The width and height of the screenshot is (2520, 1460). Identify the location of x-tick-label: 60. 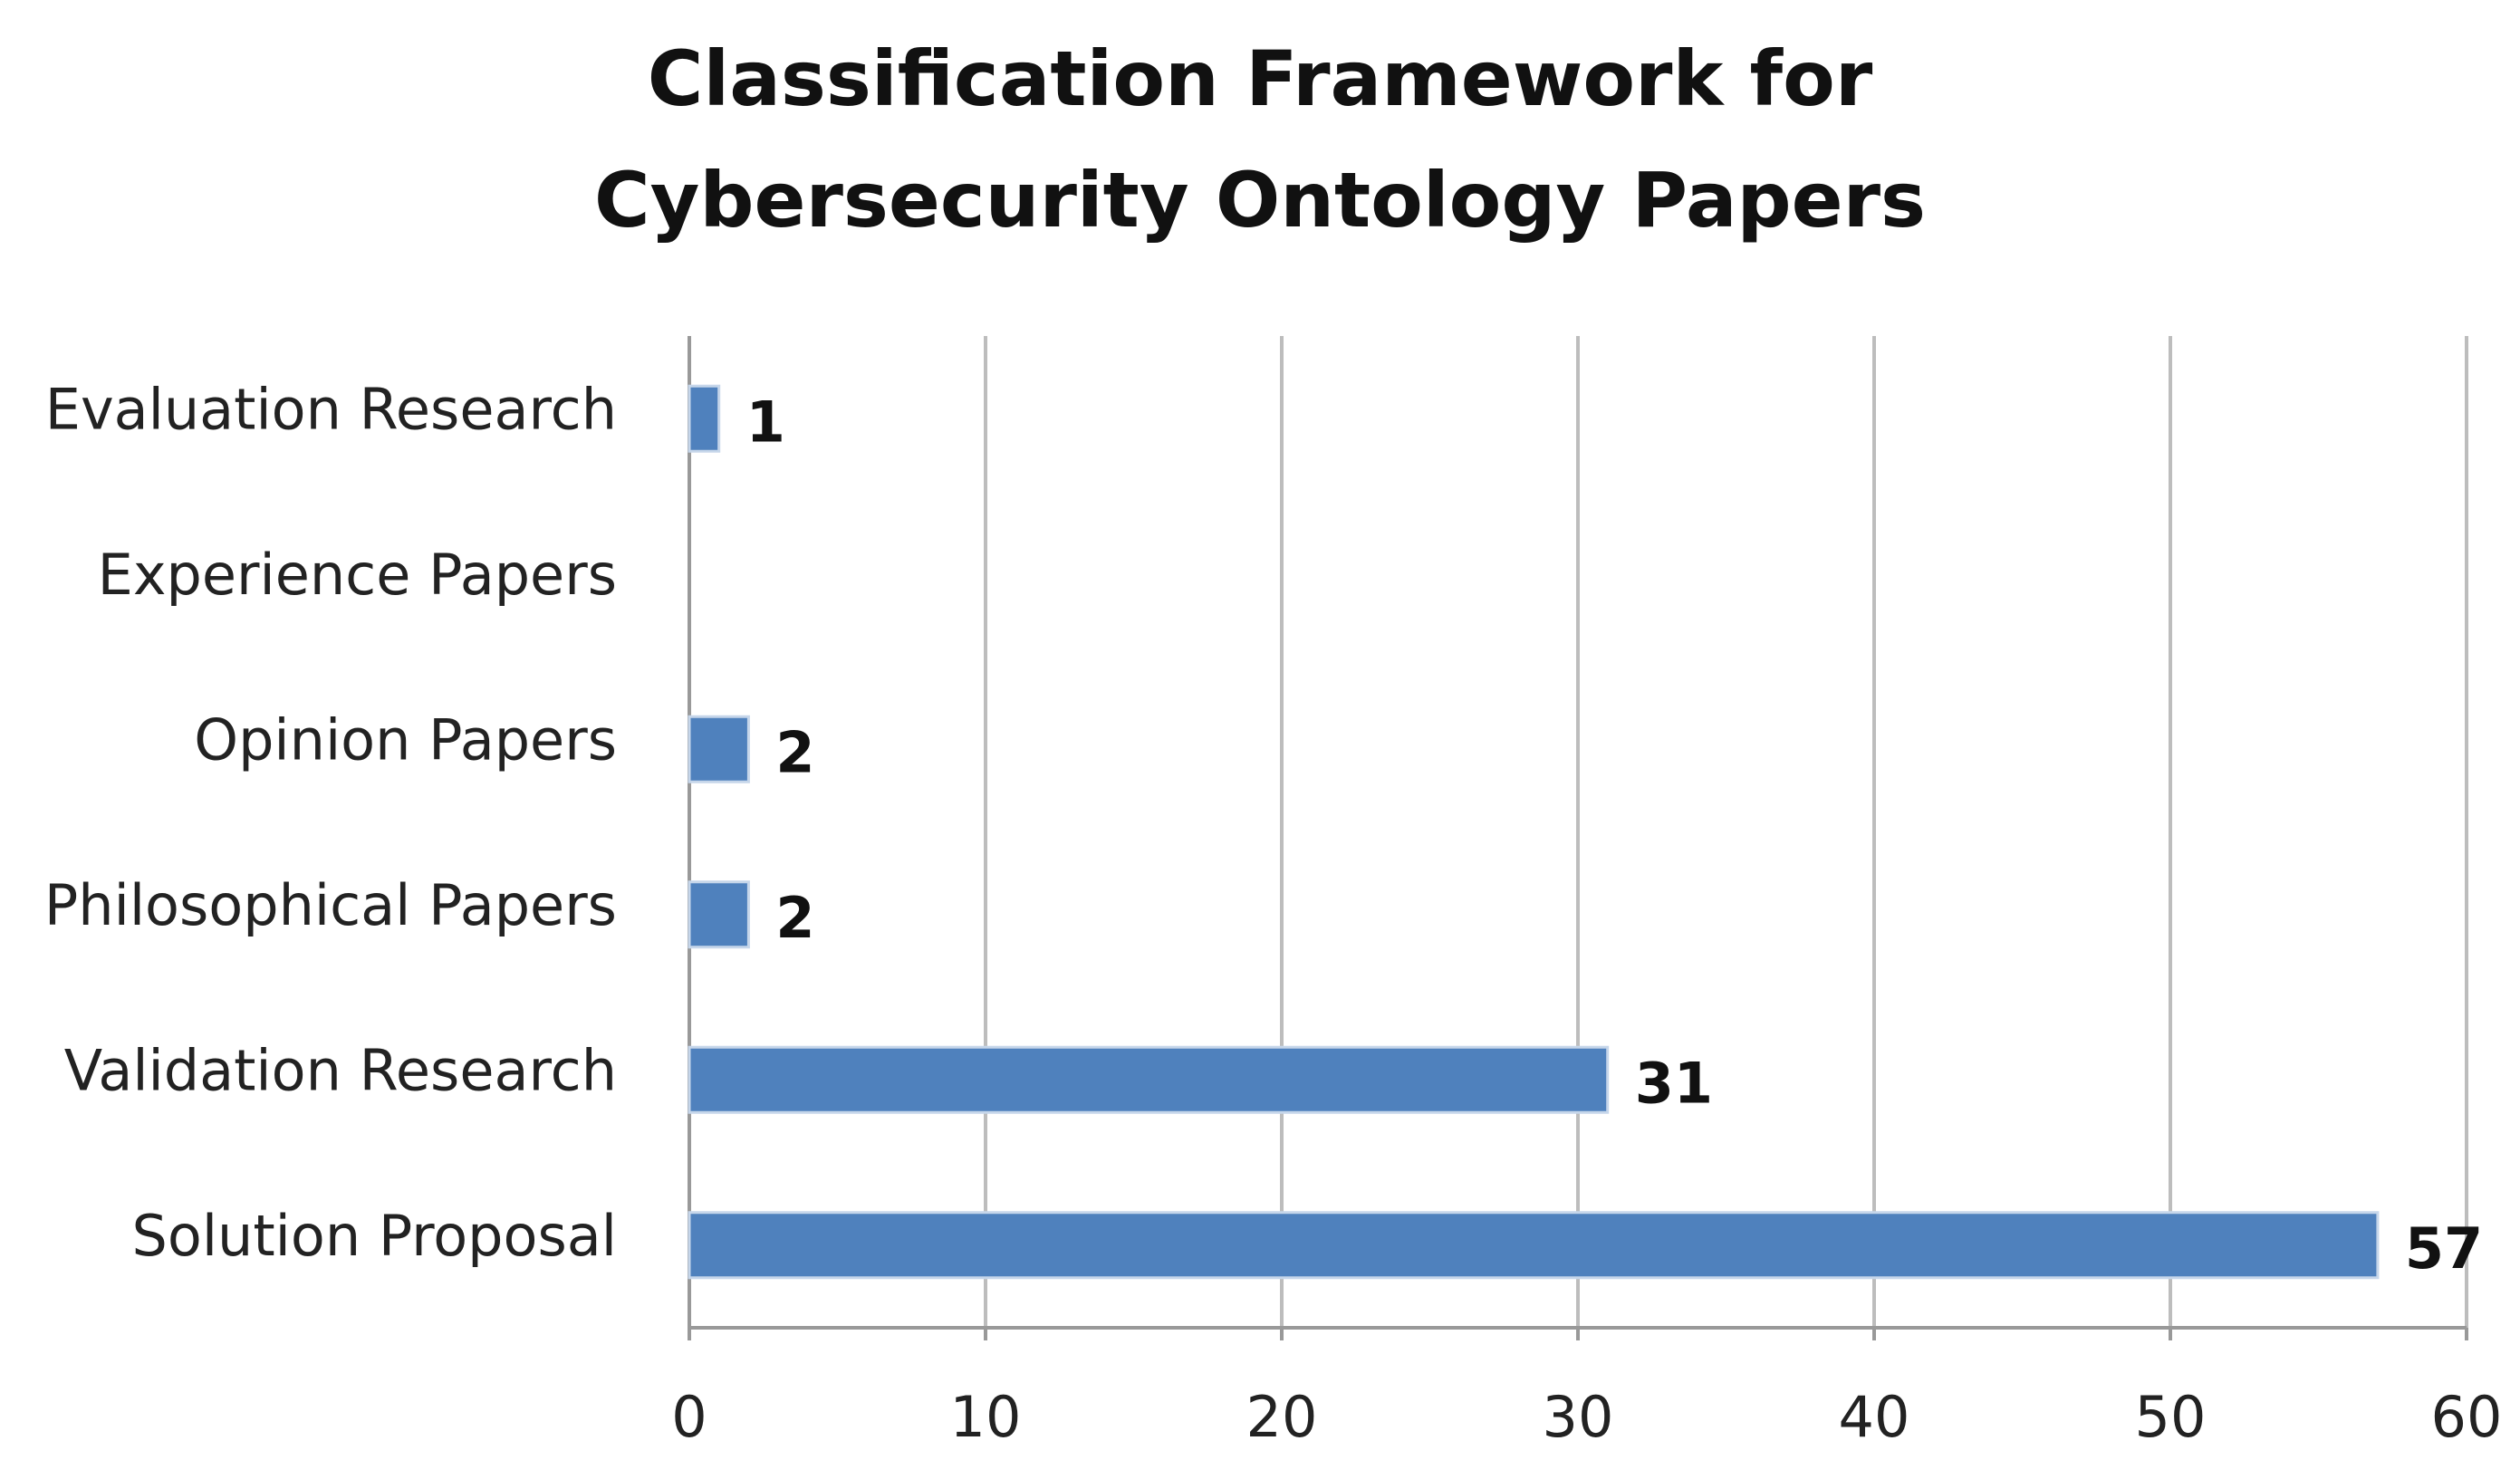
(2467, 1417).